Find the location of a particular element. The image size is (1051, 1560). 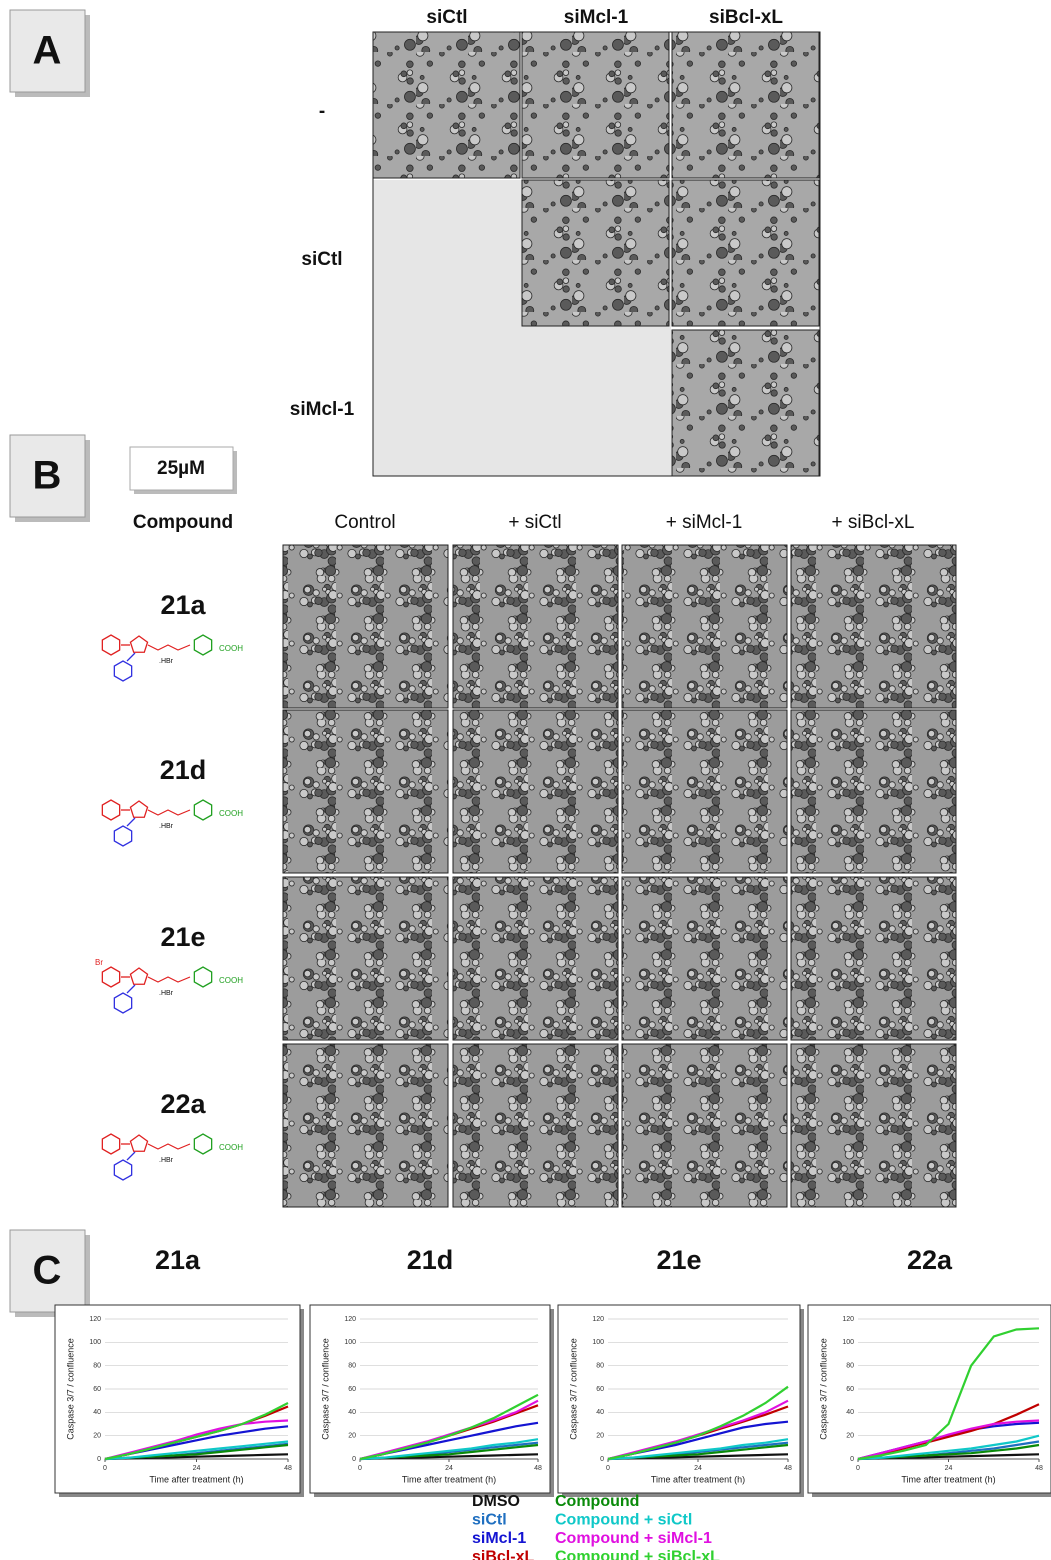

column-label: + siBcl-xL is located at coordinates (873, 522).